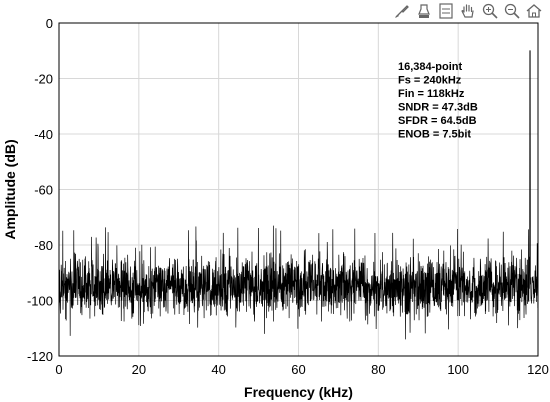  I want to click on annotation-line: Fs = 240kHz, so click(430, 81).